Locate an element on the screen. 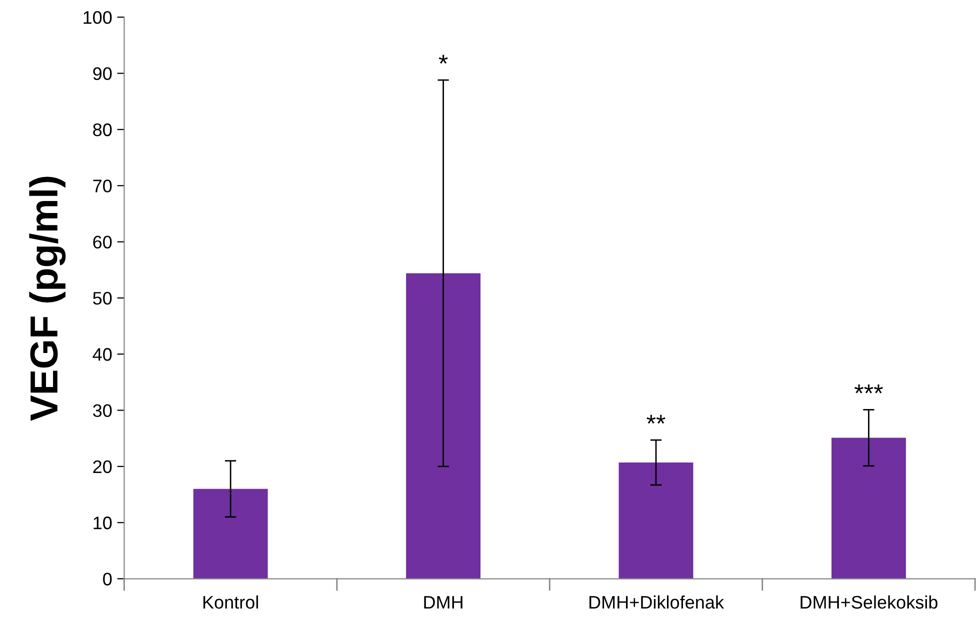 This screenshot has height=636, width=978. y-tick-label: 90 is located at coordinates (102, 73).